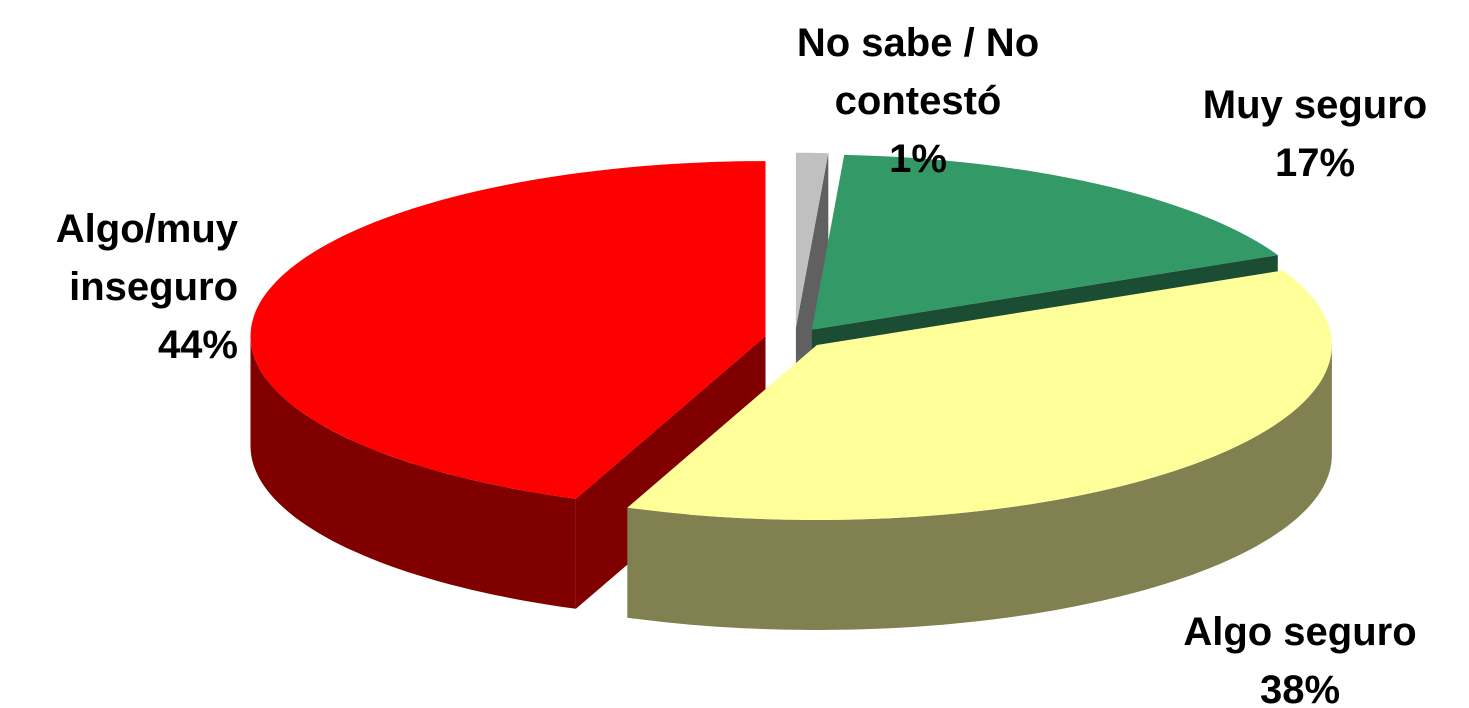 This screenshot has height=708, width=1469. Describe the element at coordinates (1315, 105) in the screenshot. I see `category-label: Muy seguro` at that location.